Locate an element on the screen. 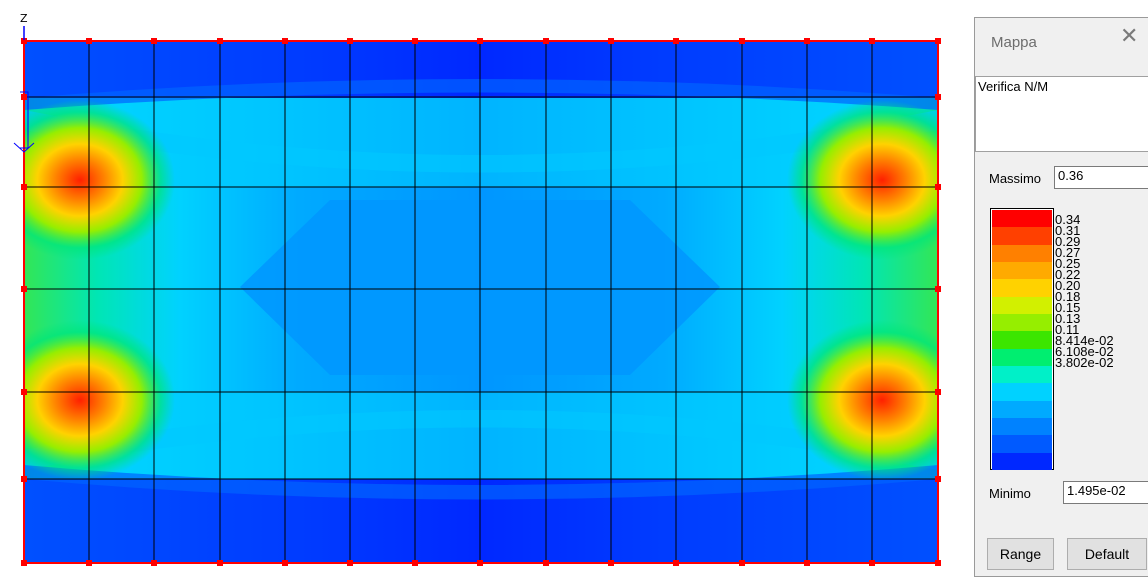 This screenshot has height=577, width=1148. max-label: Massimo is located at coordinates (1015, 178).